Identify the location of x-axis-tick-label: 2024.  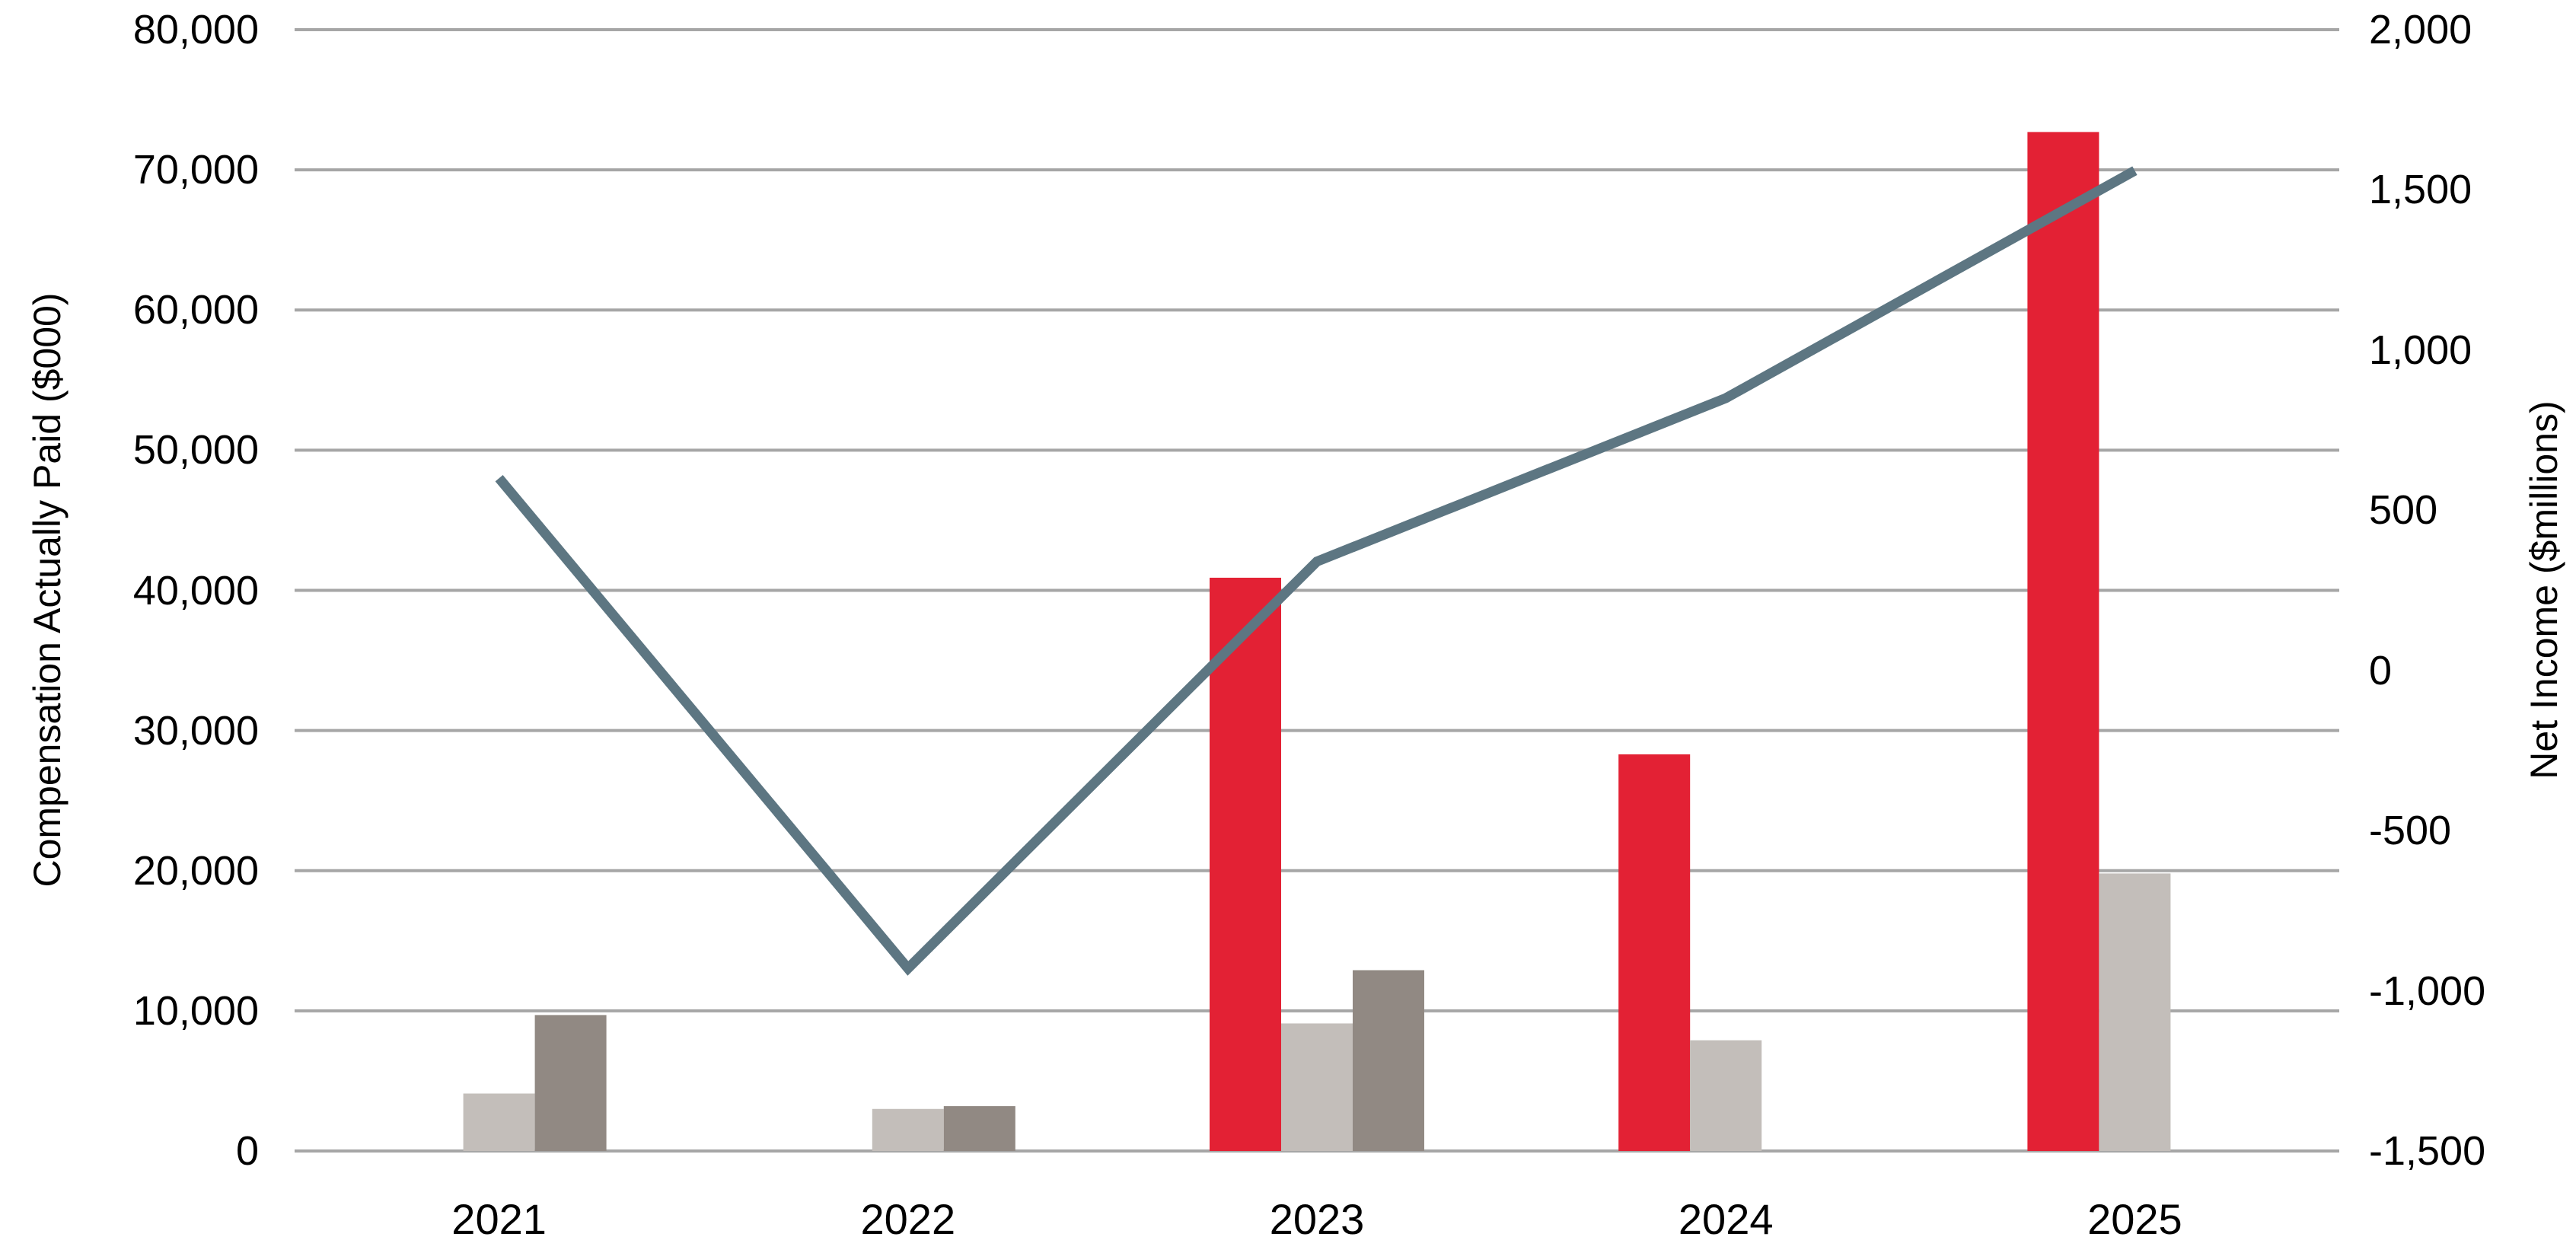
(1726, 1219).